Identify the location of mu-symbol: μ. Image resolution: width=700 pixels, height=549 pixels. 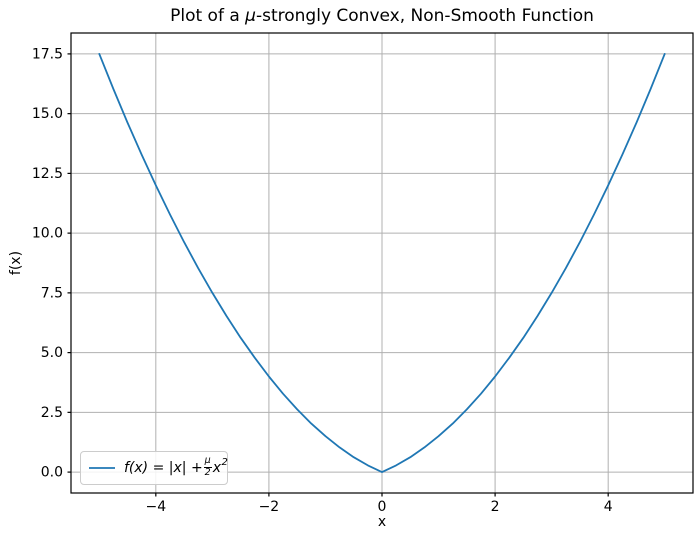
(250, 16).